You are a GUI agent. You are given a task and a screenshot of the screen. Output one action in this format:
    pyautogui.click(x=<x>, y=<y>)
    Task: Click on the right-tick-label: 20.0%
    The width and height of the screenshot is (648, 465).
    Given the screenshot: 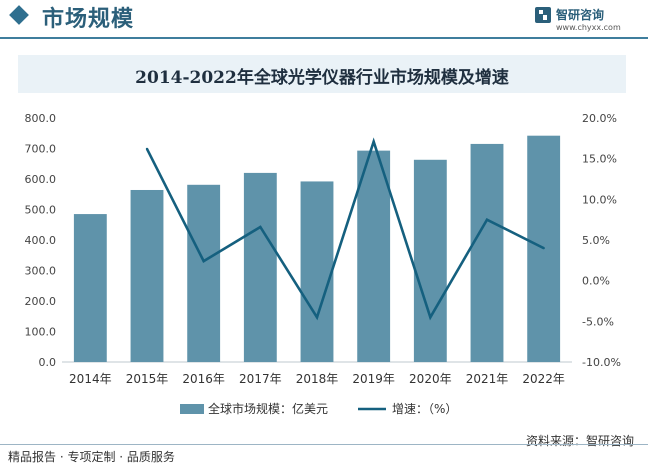 What is the action you would take?
    pyautogui.click(x=599, y=118)
    